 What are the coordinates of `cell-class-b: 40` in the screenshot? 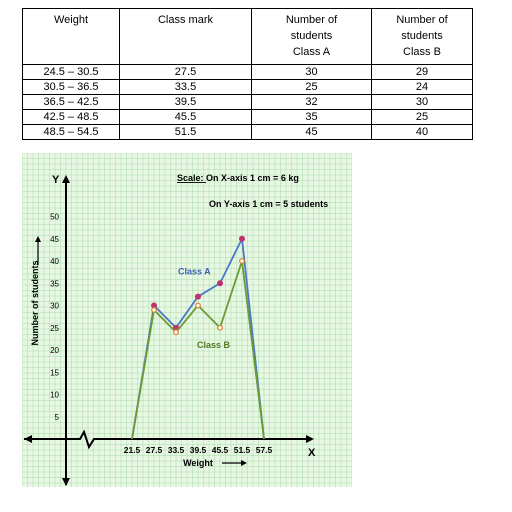 It's located at (422, 132).